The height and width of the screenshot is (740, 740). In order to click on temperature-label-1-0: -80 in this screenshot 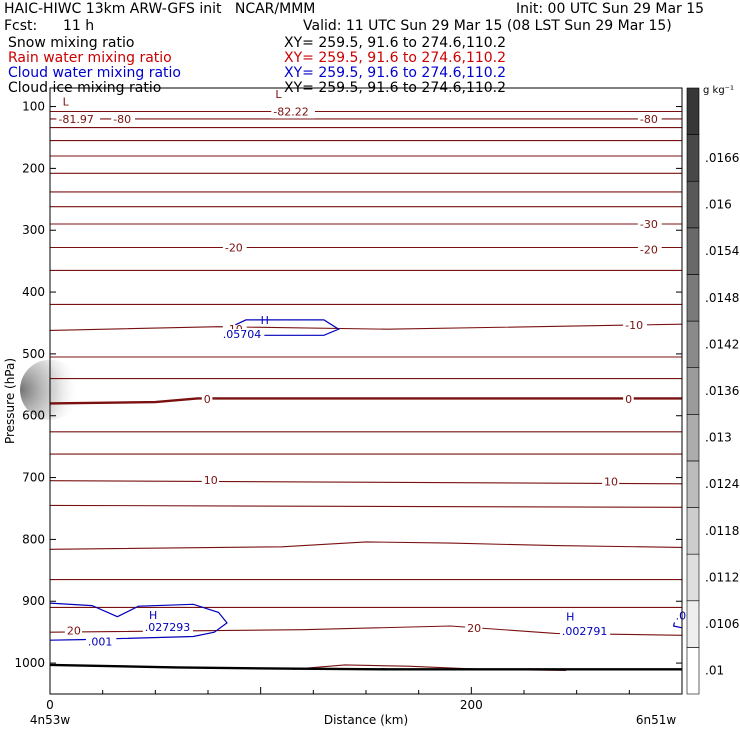, I will do `click(122, 119)`.